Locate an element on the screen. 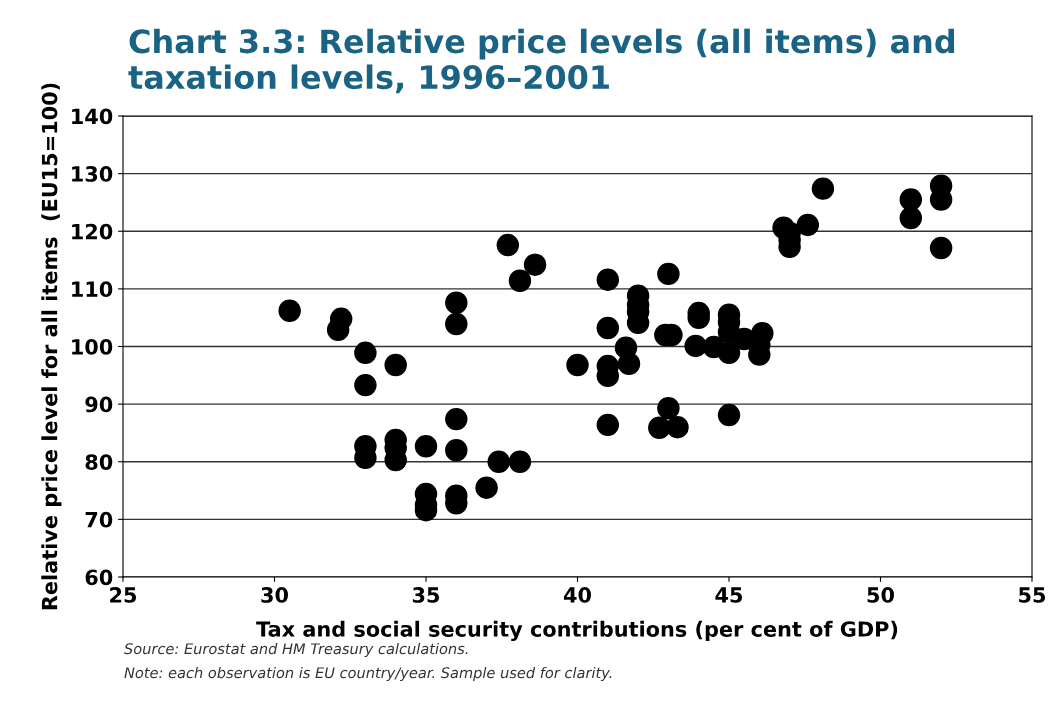 The image size is (1062, 724). x-tick-label: 40 is located at coordinates (577, 595).